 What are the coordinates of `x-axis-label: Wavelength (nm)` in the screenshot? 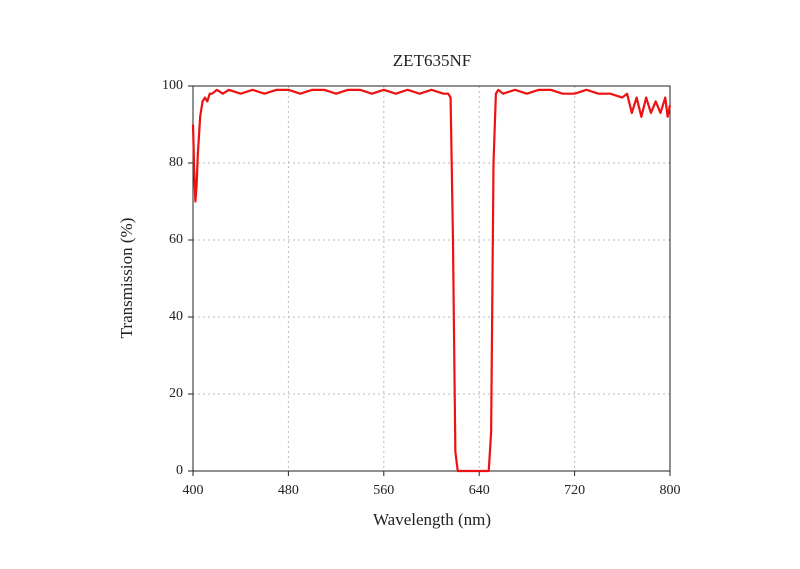 It's located at (432, 519).